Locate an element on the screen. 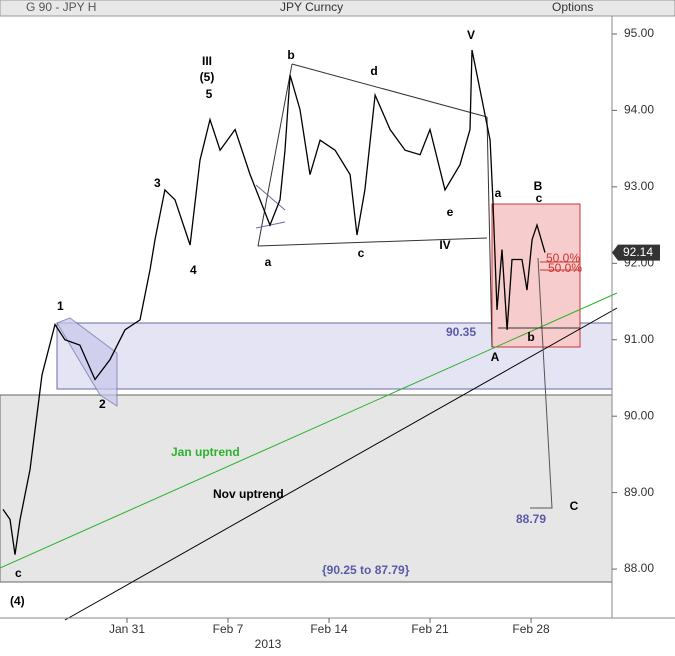 The width and height of the screenshot is (675, 656). y-tick-label: 89.00 is located at coordinates (639, 492).